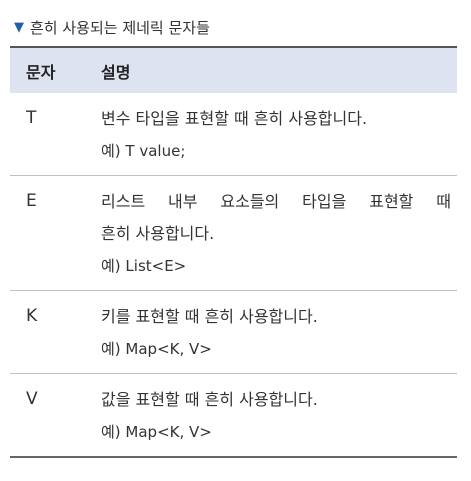 The image size is (471, 481). Describe the element at coordinates (233, 69) in the screenshot. I see `table-header: 문자 설명` at that location.